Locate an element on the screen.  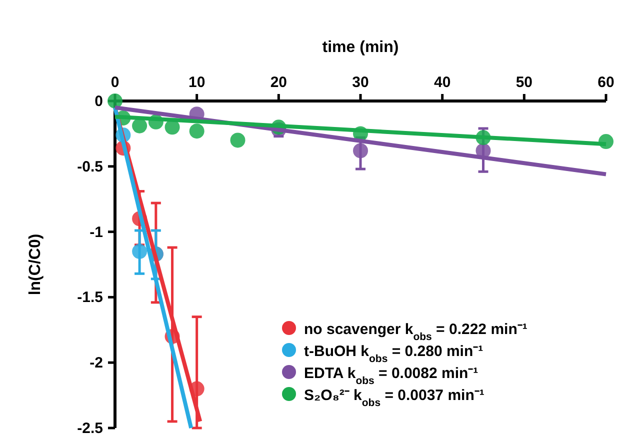
legend-label: t-BuOH k$_{obs}$ = 0.280 min⁻¹ is located at coordinates (394, 354).